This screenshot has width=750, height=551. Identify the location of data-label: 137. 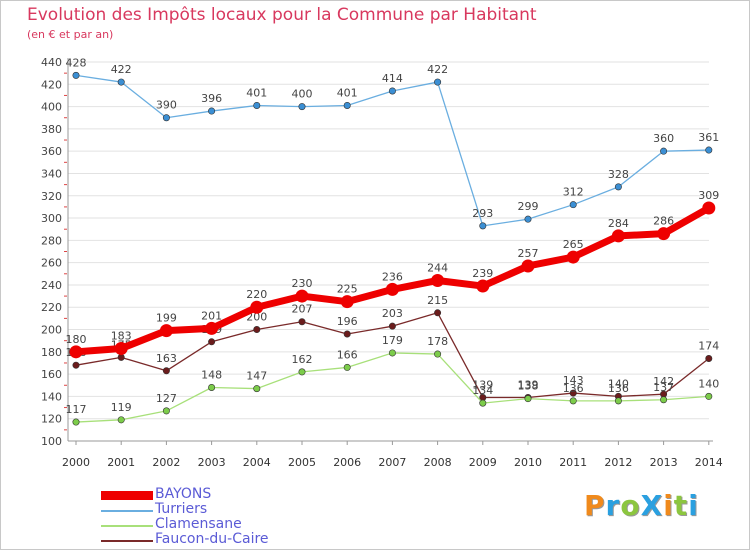
(663, 387).